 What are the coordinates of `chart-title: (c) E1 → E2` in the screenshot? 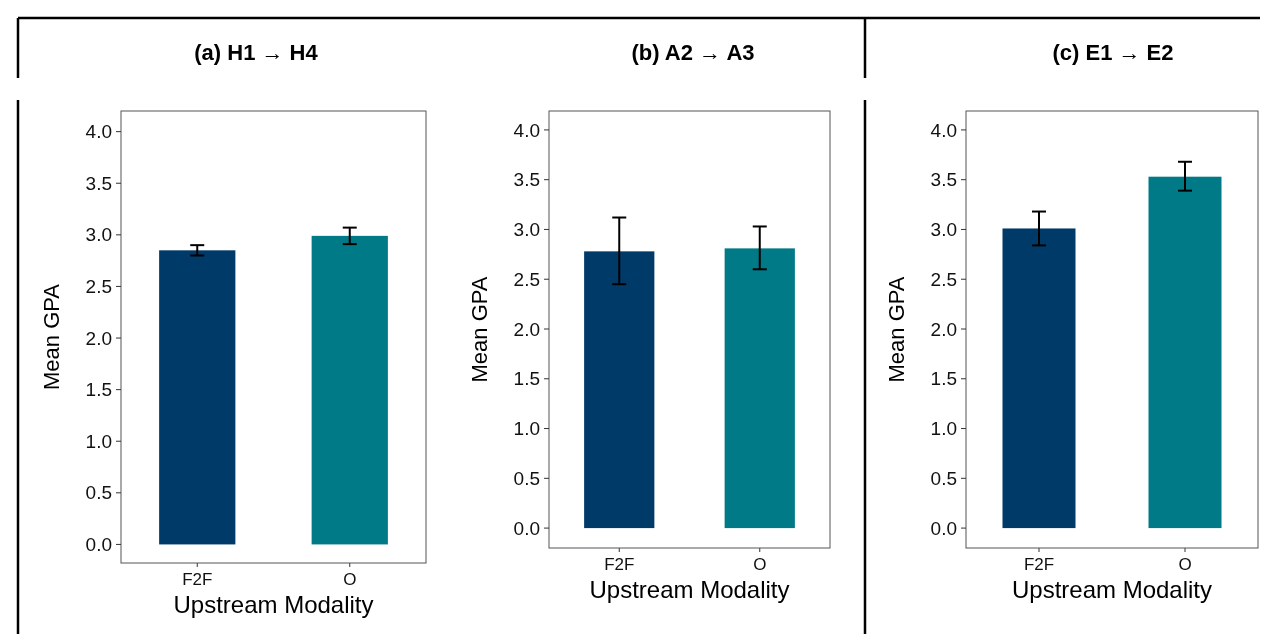 It's located at (1113, 52).